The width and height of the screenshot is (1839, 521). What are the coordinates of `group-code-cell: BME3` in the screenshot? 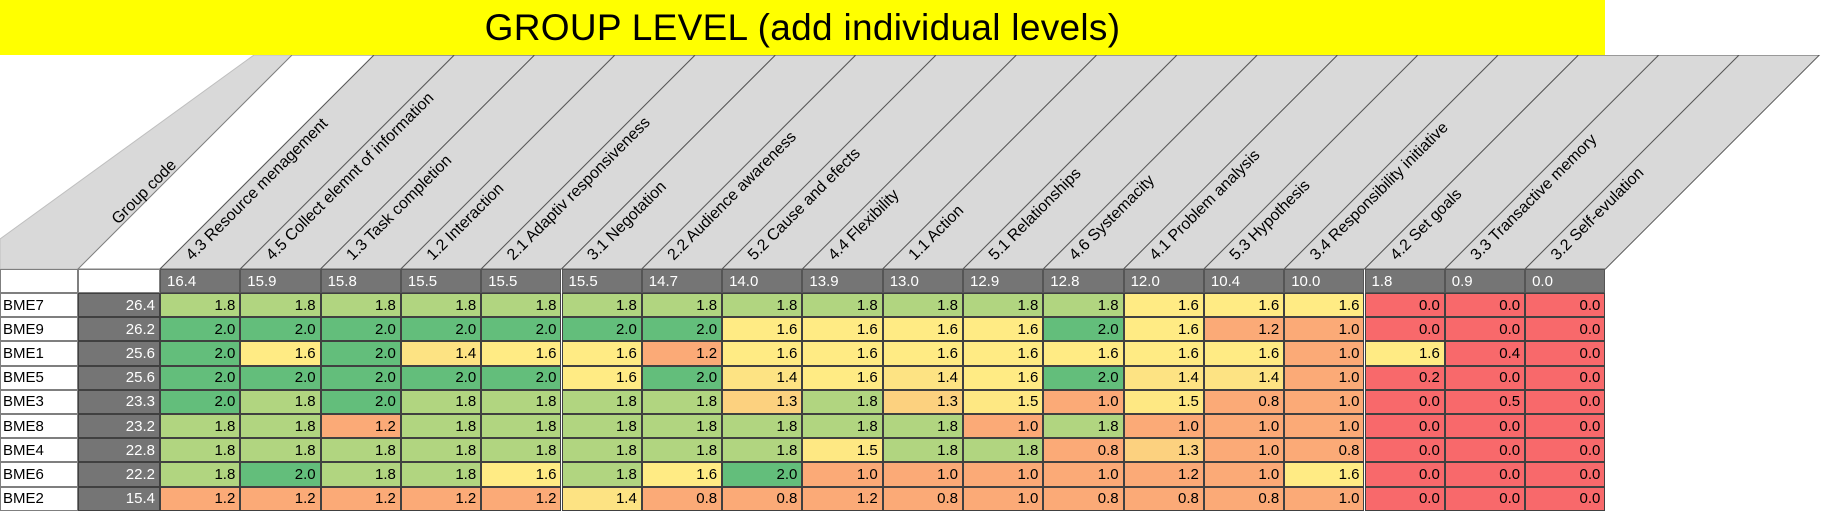 It's located at (39, 401).